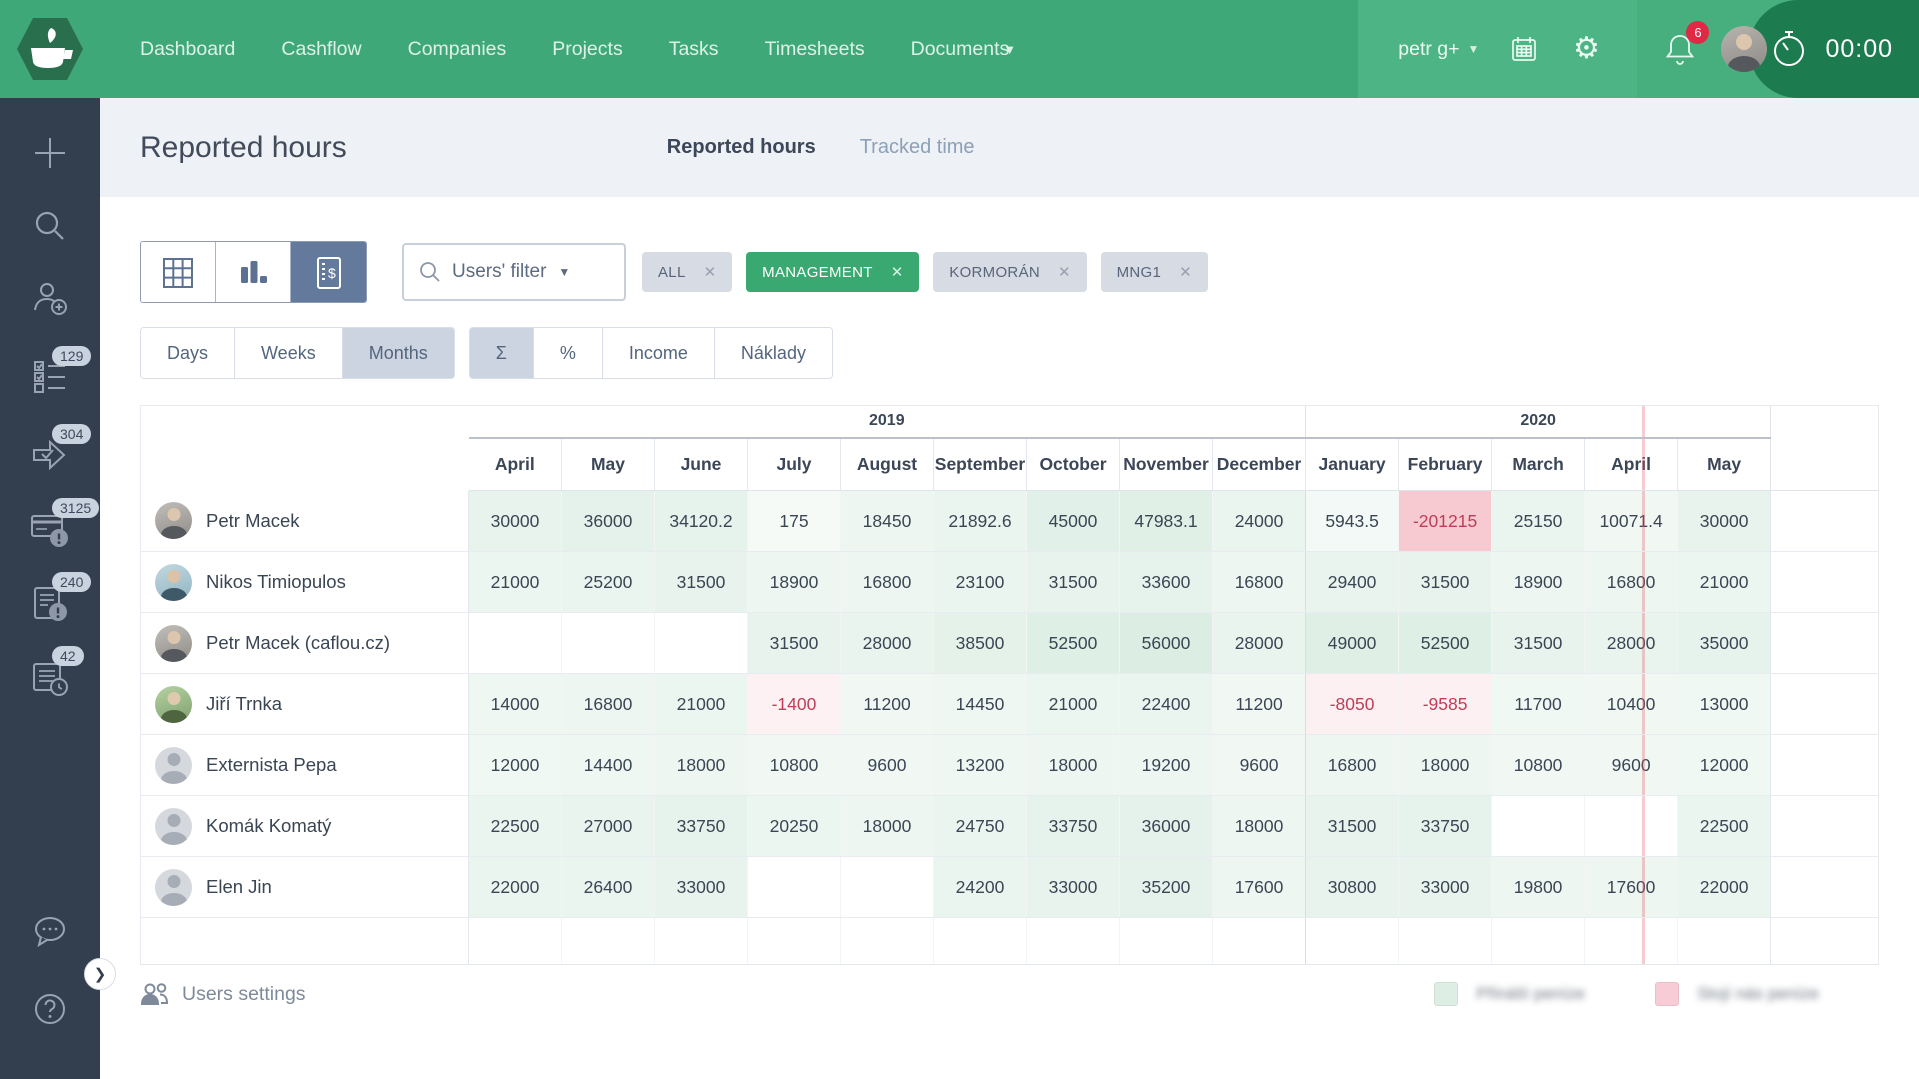 This screenshot has width=1919, height=1079. Describe the element at coordinates (773, 353) in the screenshot. I see `metric-button-nklady: Náklady` at that location.